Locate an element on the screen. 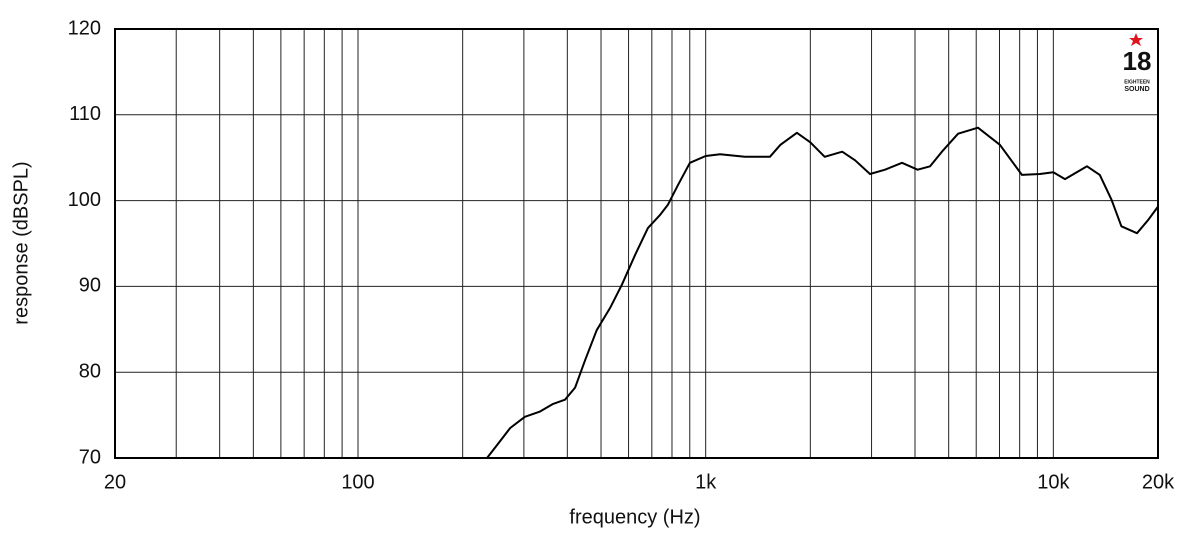  y-tick-label: 90 is located at coordinates (90, 286).